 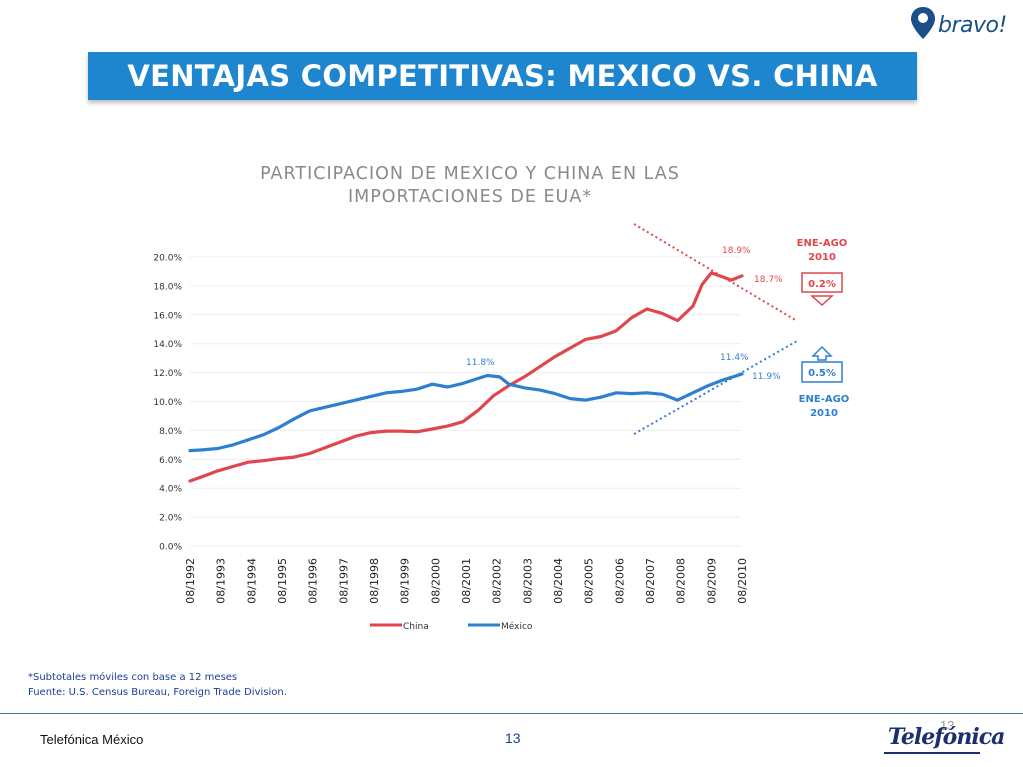 I want to click on legend-china-label: China, so click(x=416, y=627).